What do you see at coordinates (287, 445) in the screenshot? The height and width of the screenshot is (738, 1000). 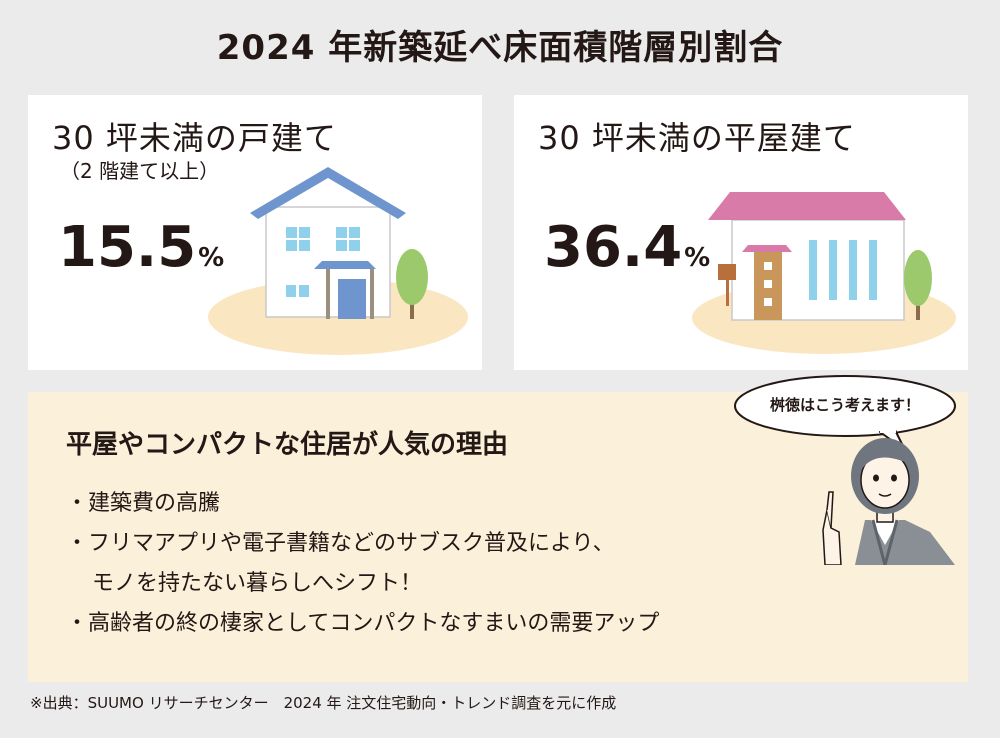 I see `reasons-heading: 平屋やコンパクトな住居が人気の理由` at bounding box center [287, 445].